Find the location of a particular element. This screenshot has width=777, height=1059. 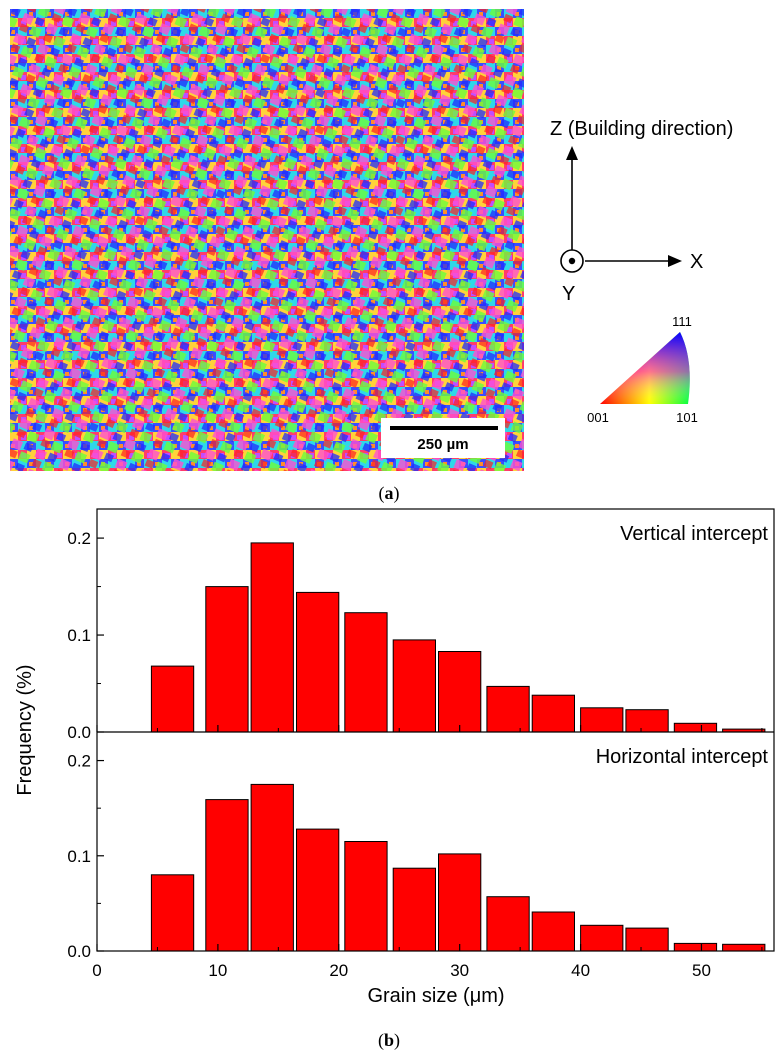

x-axis-label: X is located at coordinates (696, 262).